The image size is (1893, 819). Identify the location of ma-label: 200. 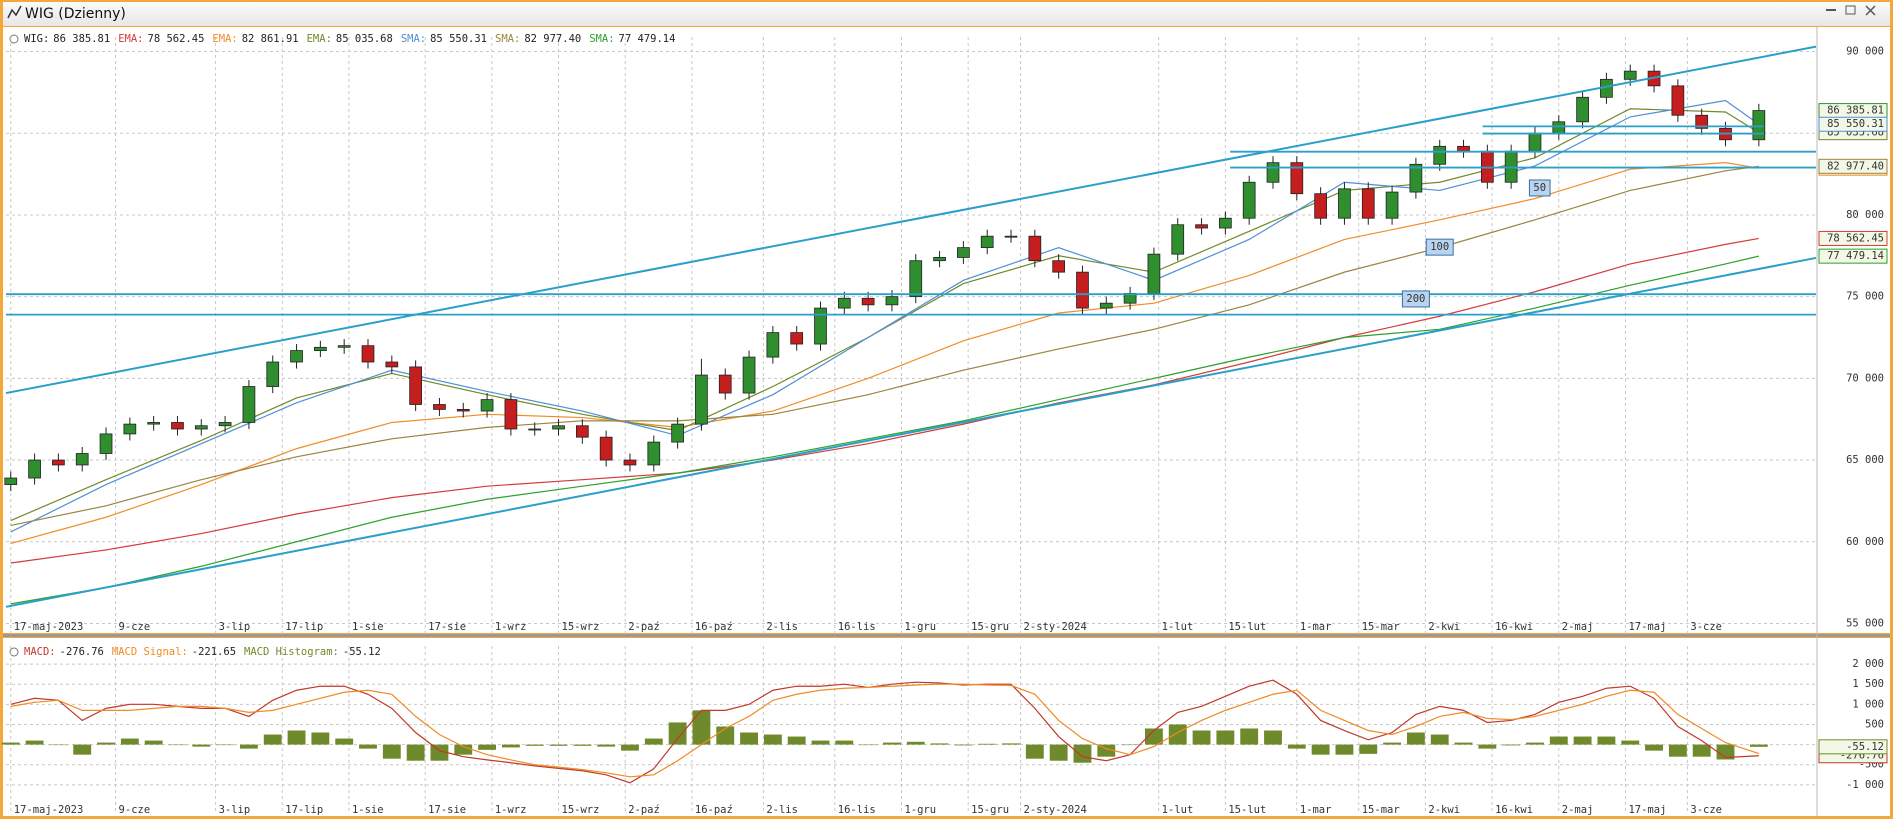
(1415, 299).